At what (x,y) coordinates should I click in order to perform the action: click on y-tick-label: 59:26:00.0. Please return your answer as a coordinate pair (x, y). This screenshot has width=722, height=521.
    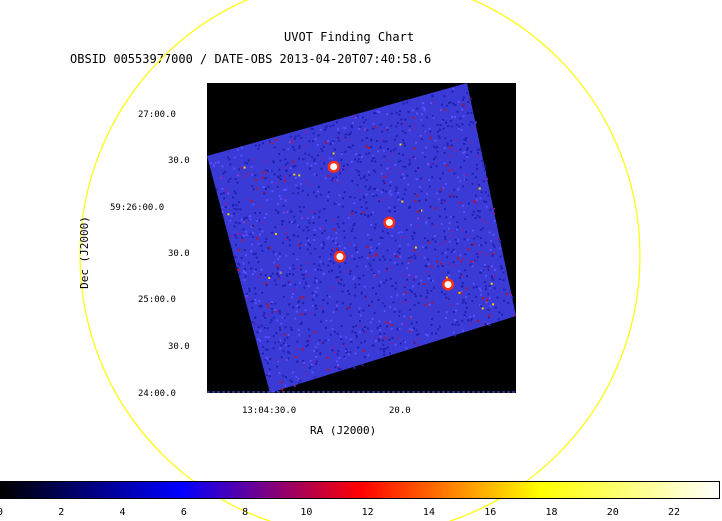
    Looking at the image, I should click on (137, 208).